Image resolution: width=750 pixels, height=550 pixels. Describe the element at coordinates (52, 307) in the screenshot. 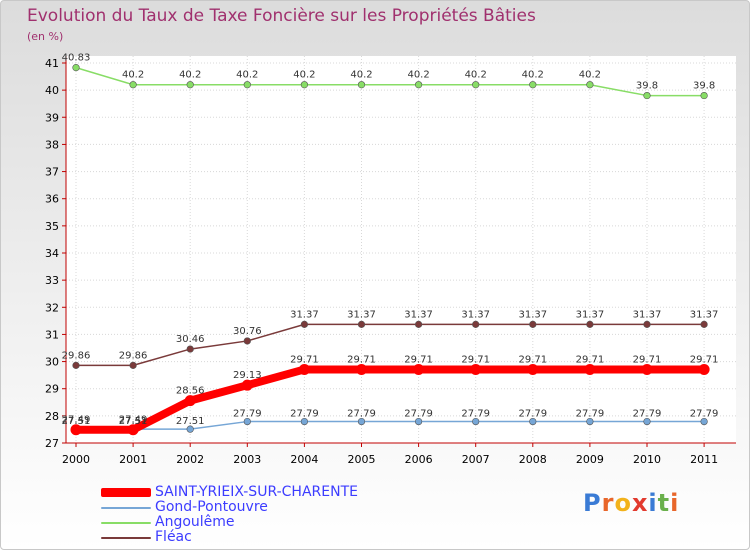

I see `y-tick-label: 32` at that location.